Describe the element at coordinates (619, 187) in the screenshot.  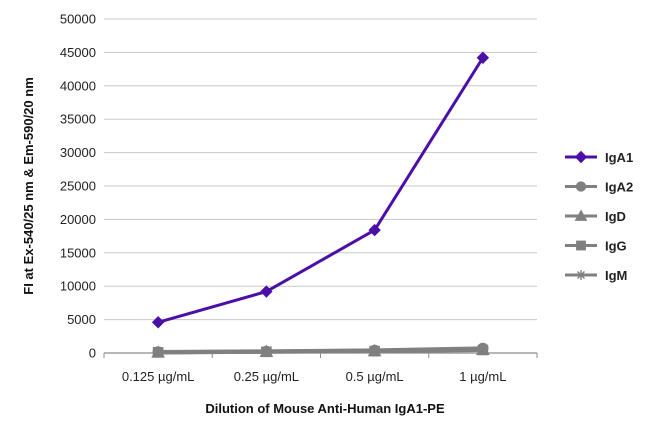
I see `legend-label: IgA2` at that location.